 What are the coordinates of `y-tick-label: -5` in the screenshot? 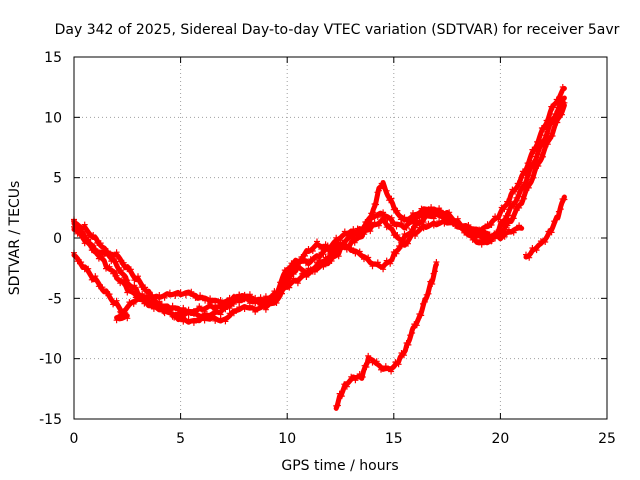 It's located at (55, 299).